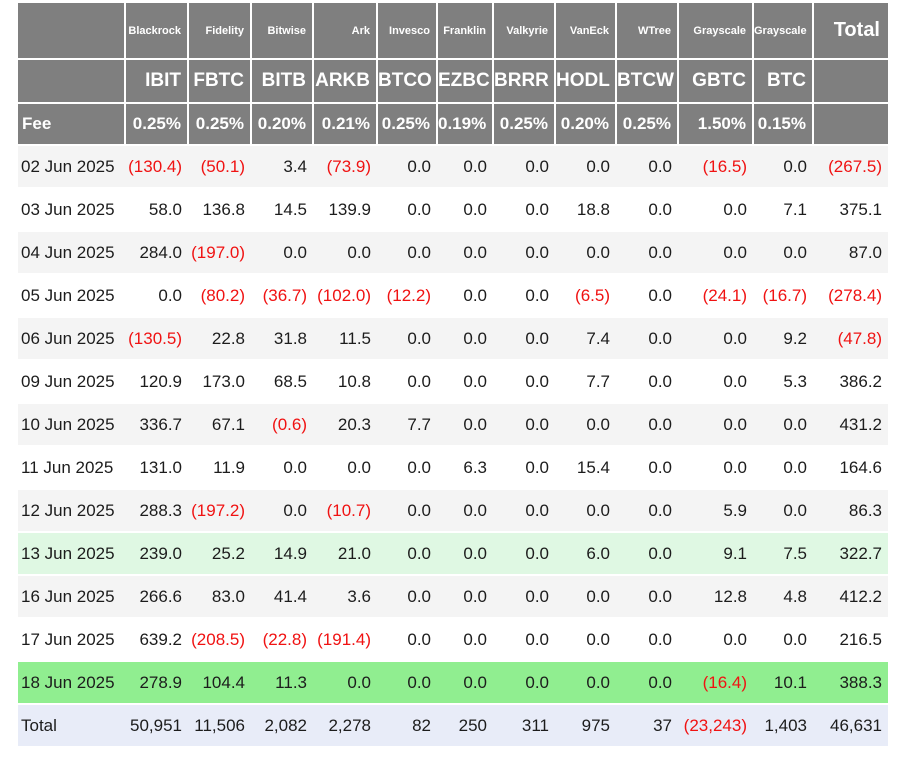  Describe the element at coordinates (282, 382) in the screenshot. I see `value-cell: 68.5` at that location.